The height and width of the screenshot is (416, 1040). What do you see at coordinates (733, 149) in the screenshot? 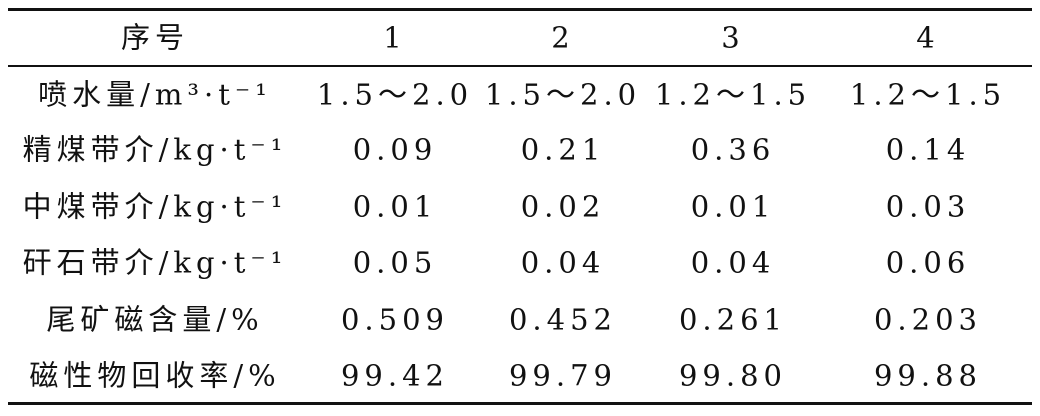
I see `data-cell: 0.36` at bounding box center [733, 149].